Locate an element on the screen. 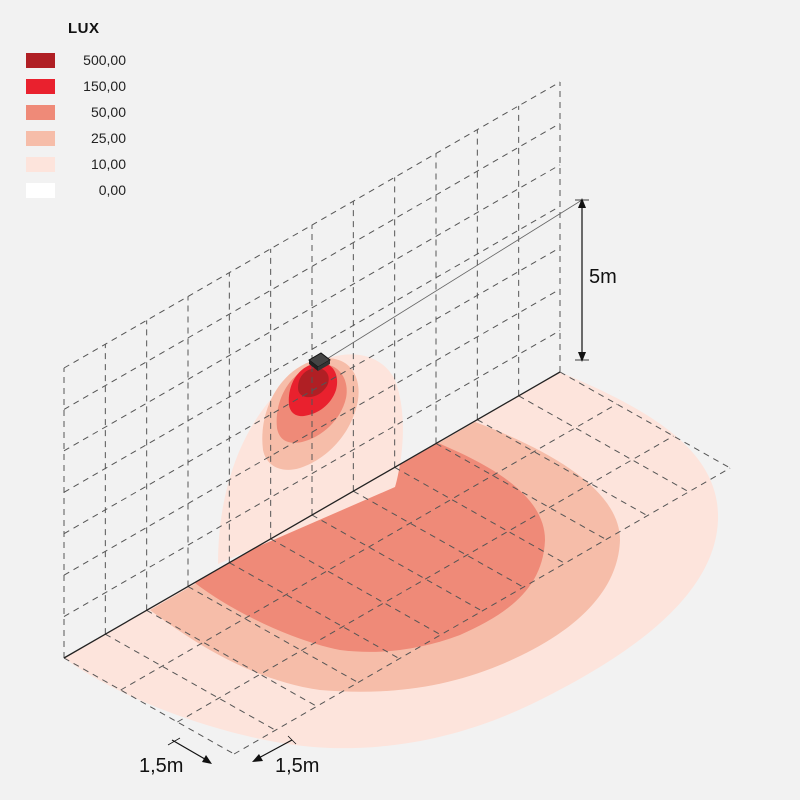 This screenshot has width=800, height=800. legend: LUX 500,00 150,00 50,00 25,00 10,00 0,00 is located at coordinates (76, 111).